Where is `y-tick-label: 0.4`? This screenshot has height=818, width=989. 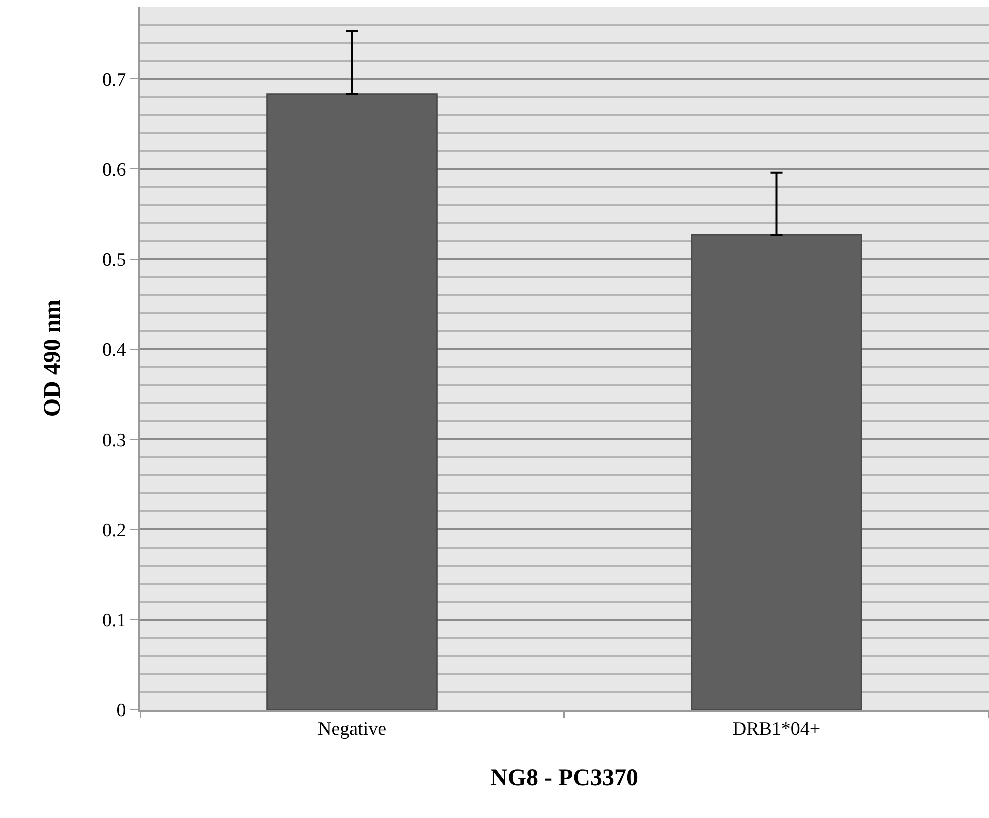
y-tick-label: 0.4 is located at coordinates (114, 351).